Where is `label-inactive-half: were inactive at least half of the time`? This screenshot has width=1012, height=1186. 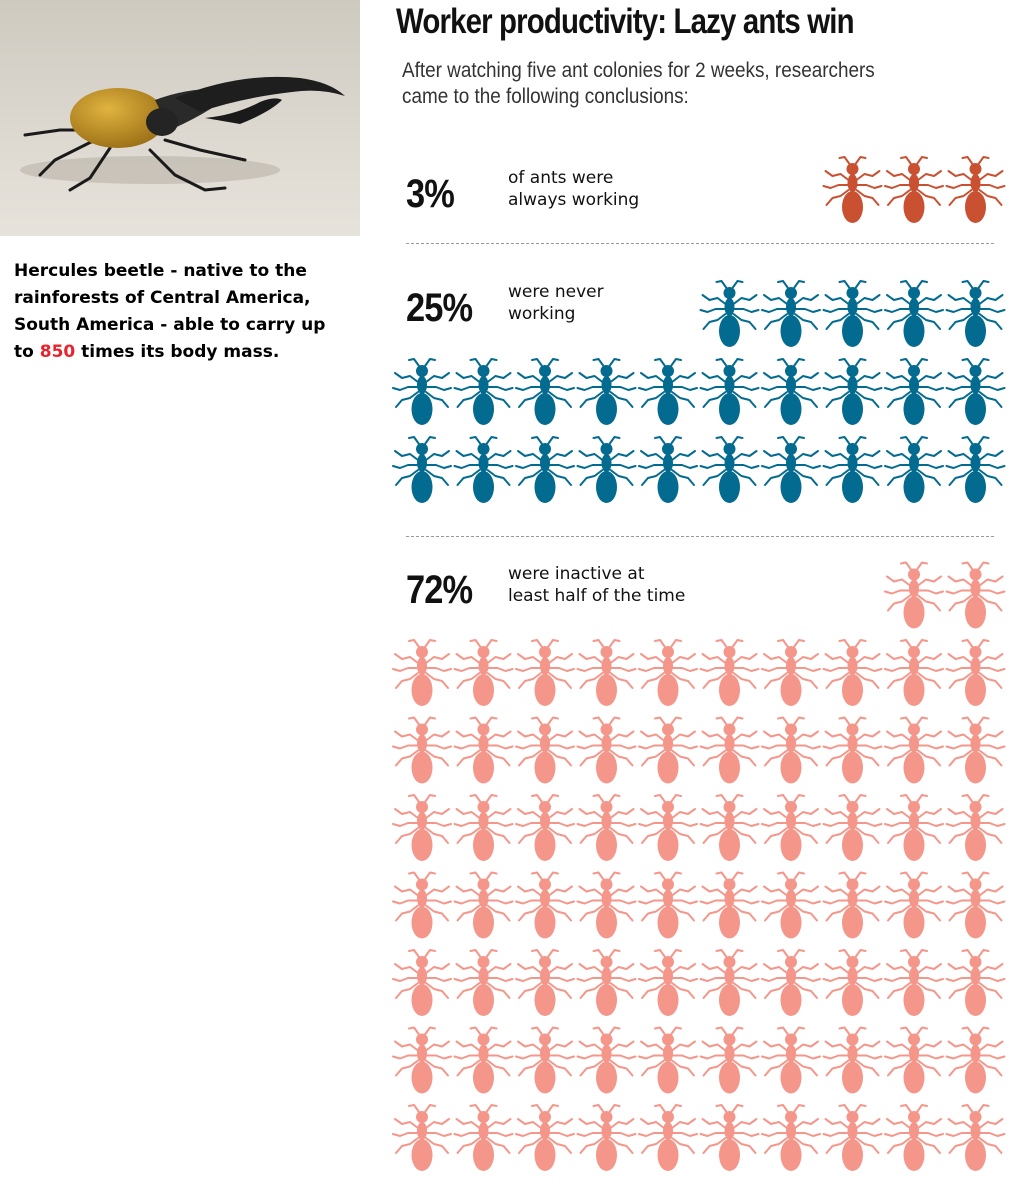
label-inactive-half: were inactive at least half of the time is located at coordinates (623, 585).